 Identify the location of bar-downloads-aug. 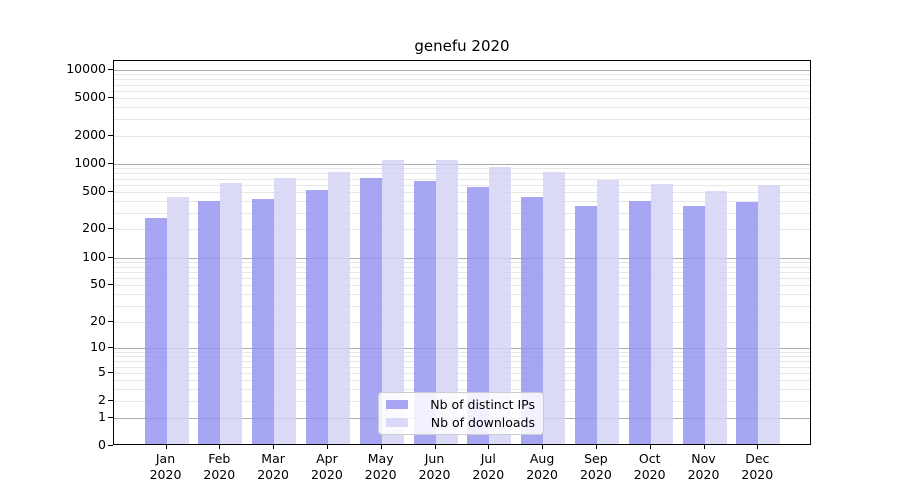
(554, 308).